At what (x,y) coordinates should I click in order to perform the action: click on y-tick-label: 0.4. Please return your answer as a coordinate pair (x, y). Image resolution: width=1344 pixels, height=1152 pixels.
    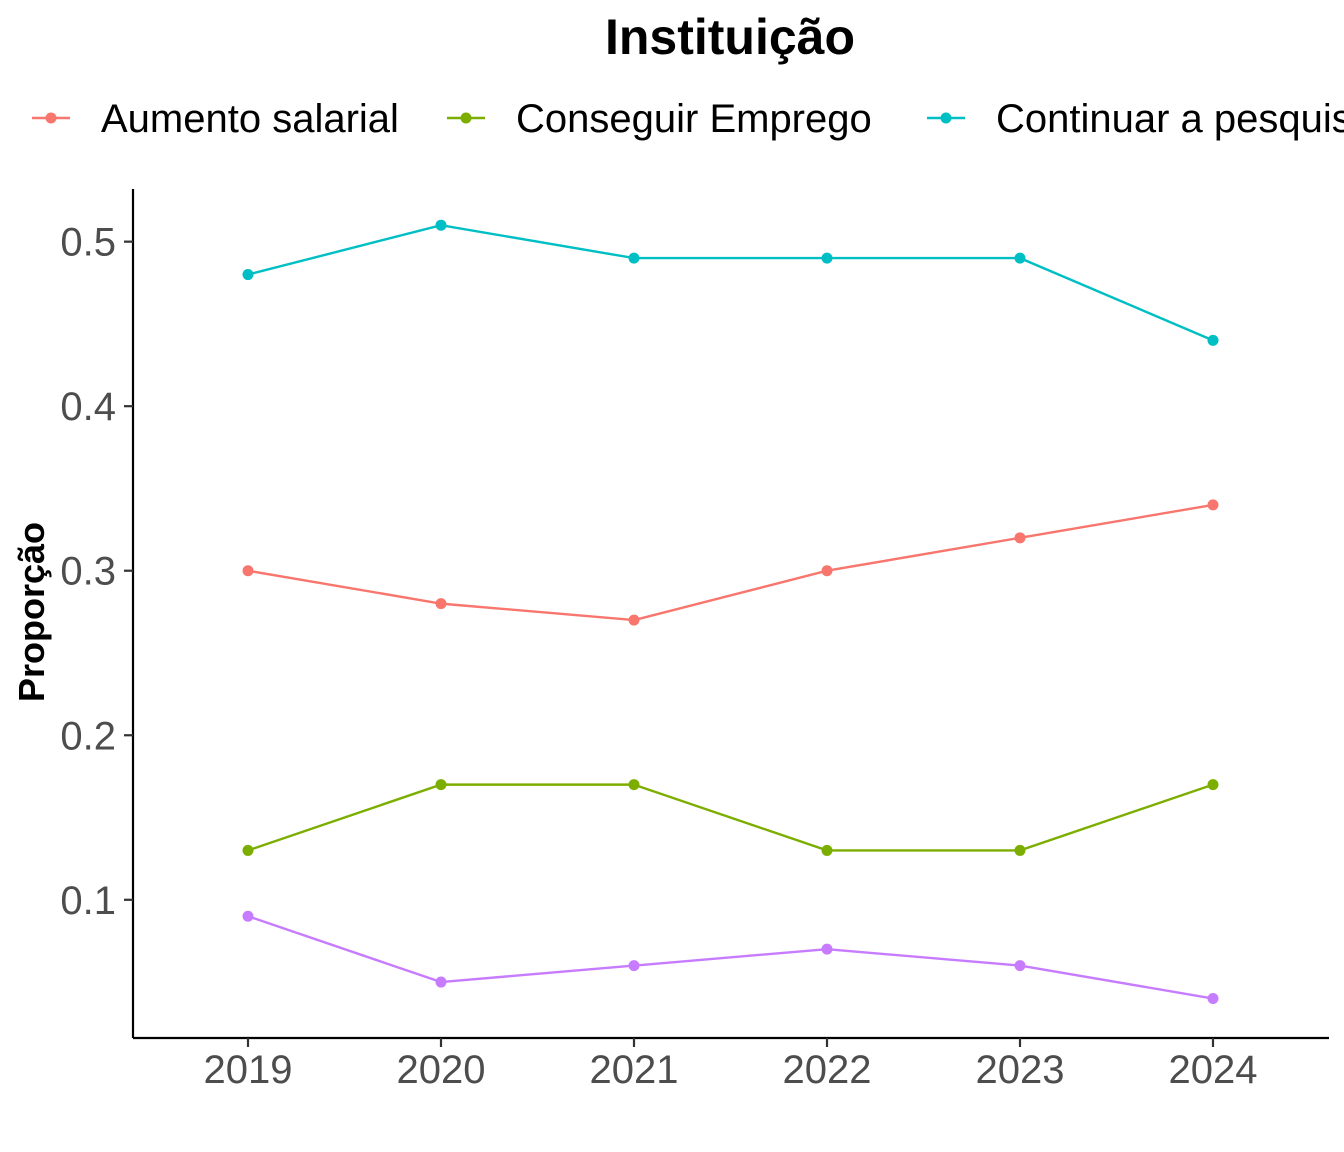
    Looking at the image, I should click on (88, 407).